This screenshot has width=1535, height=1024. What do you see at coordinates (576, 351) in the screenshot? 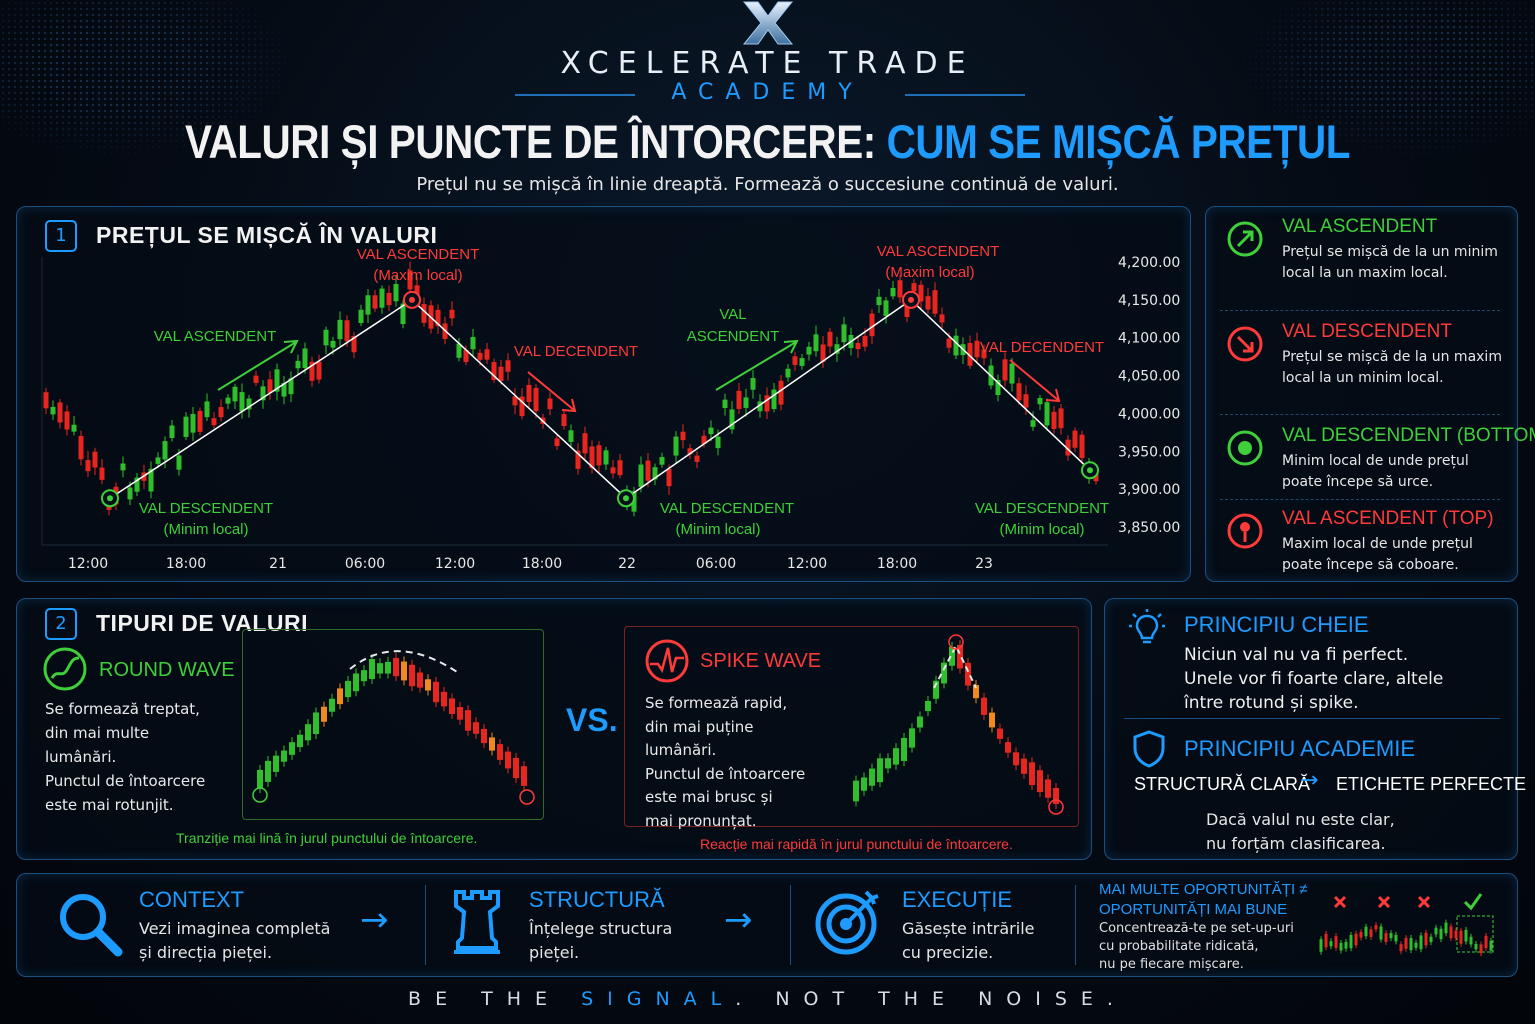
I see `label-down1: VAL DECENDENT` at bounding box center [576, 351].